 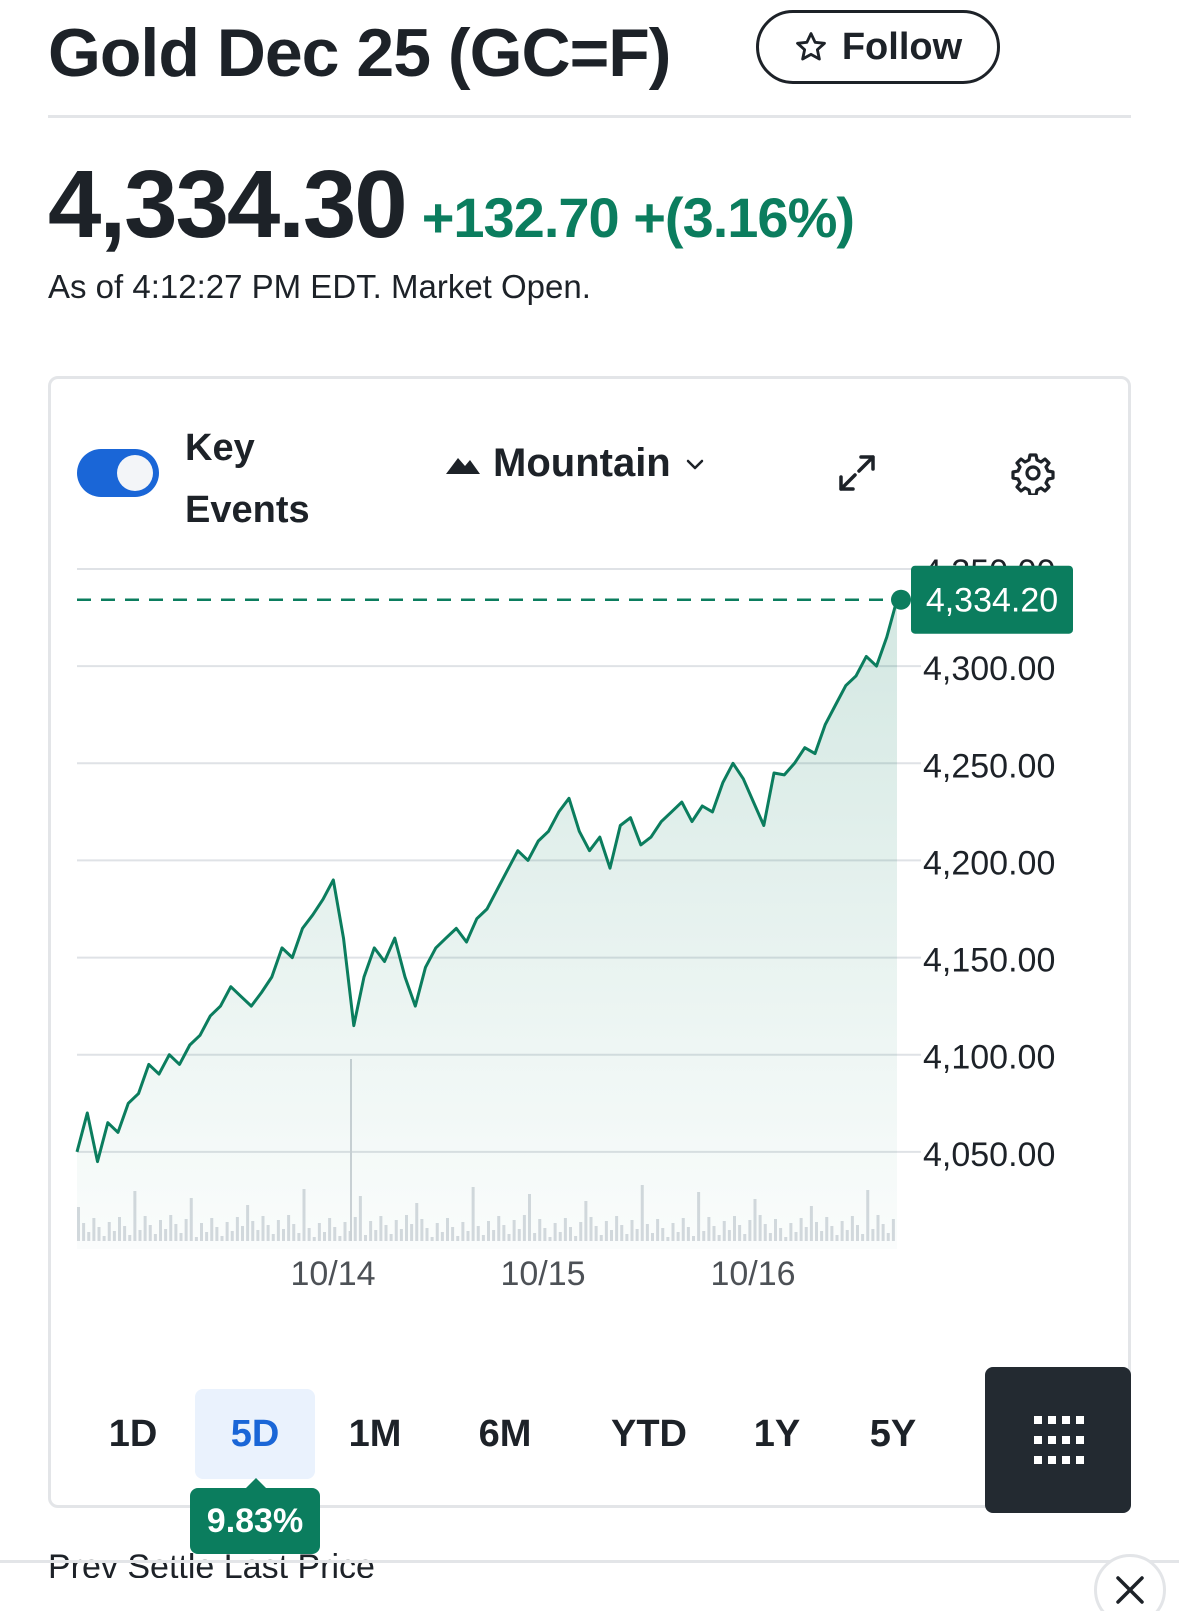 I want to click on y-tick-label: 4,250.00, so click(x=989, y=766).